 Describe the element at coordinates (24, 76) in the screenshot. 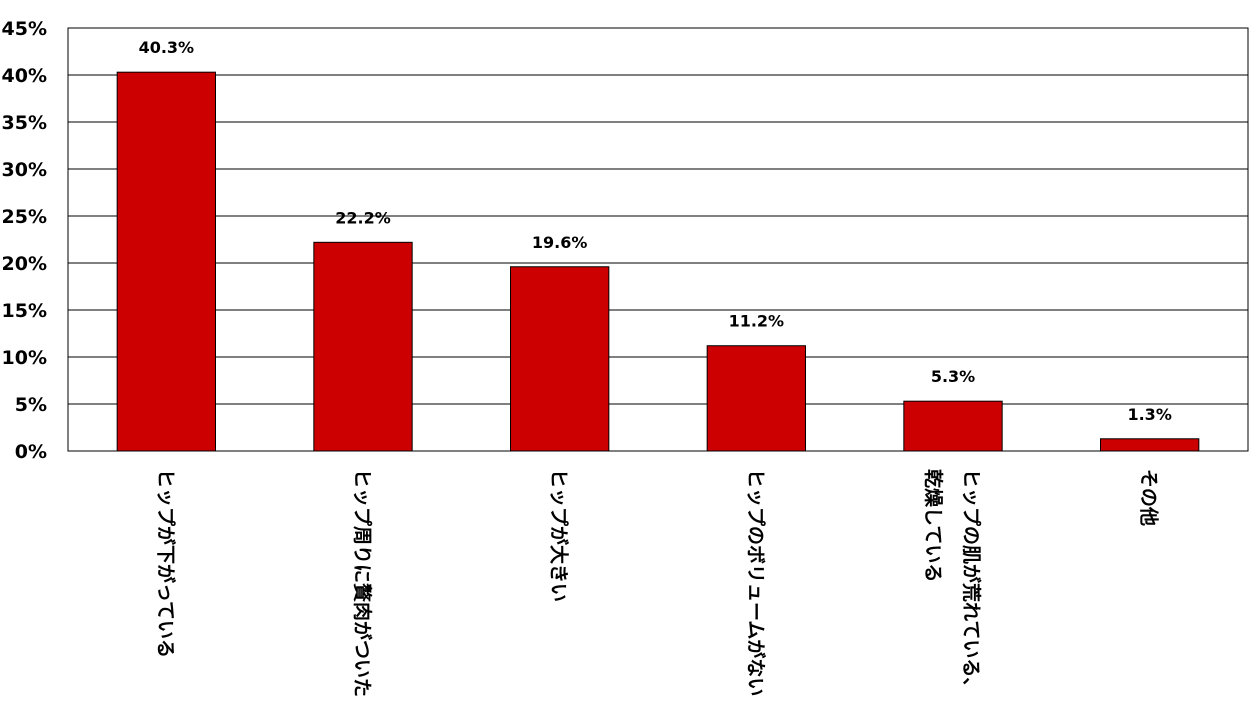

I see `y-tick-label: 40%` at that location.